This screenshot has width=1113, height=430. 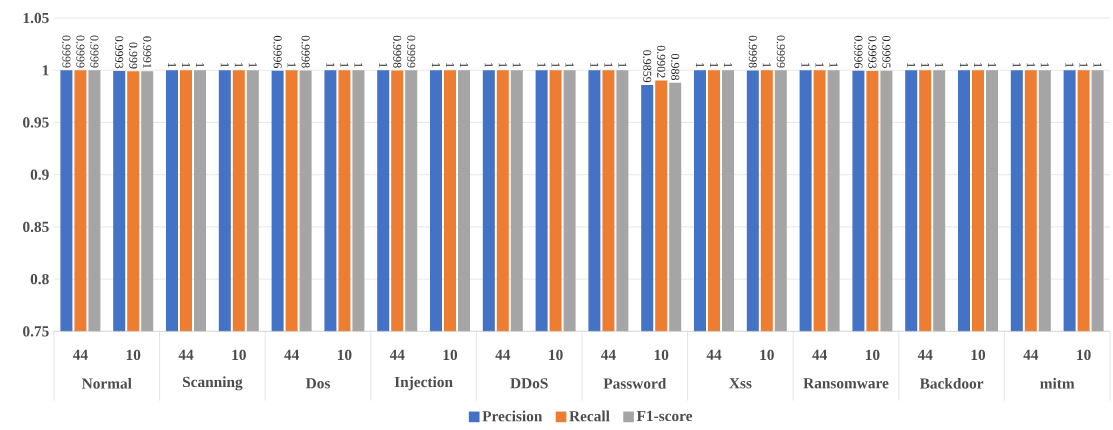 I want to click on text: Password, so click(x=635, y=383).